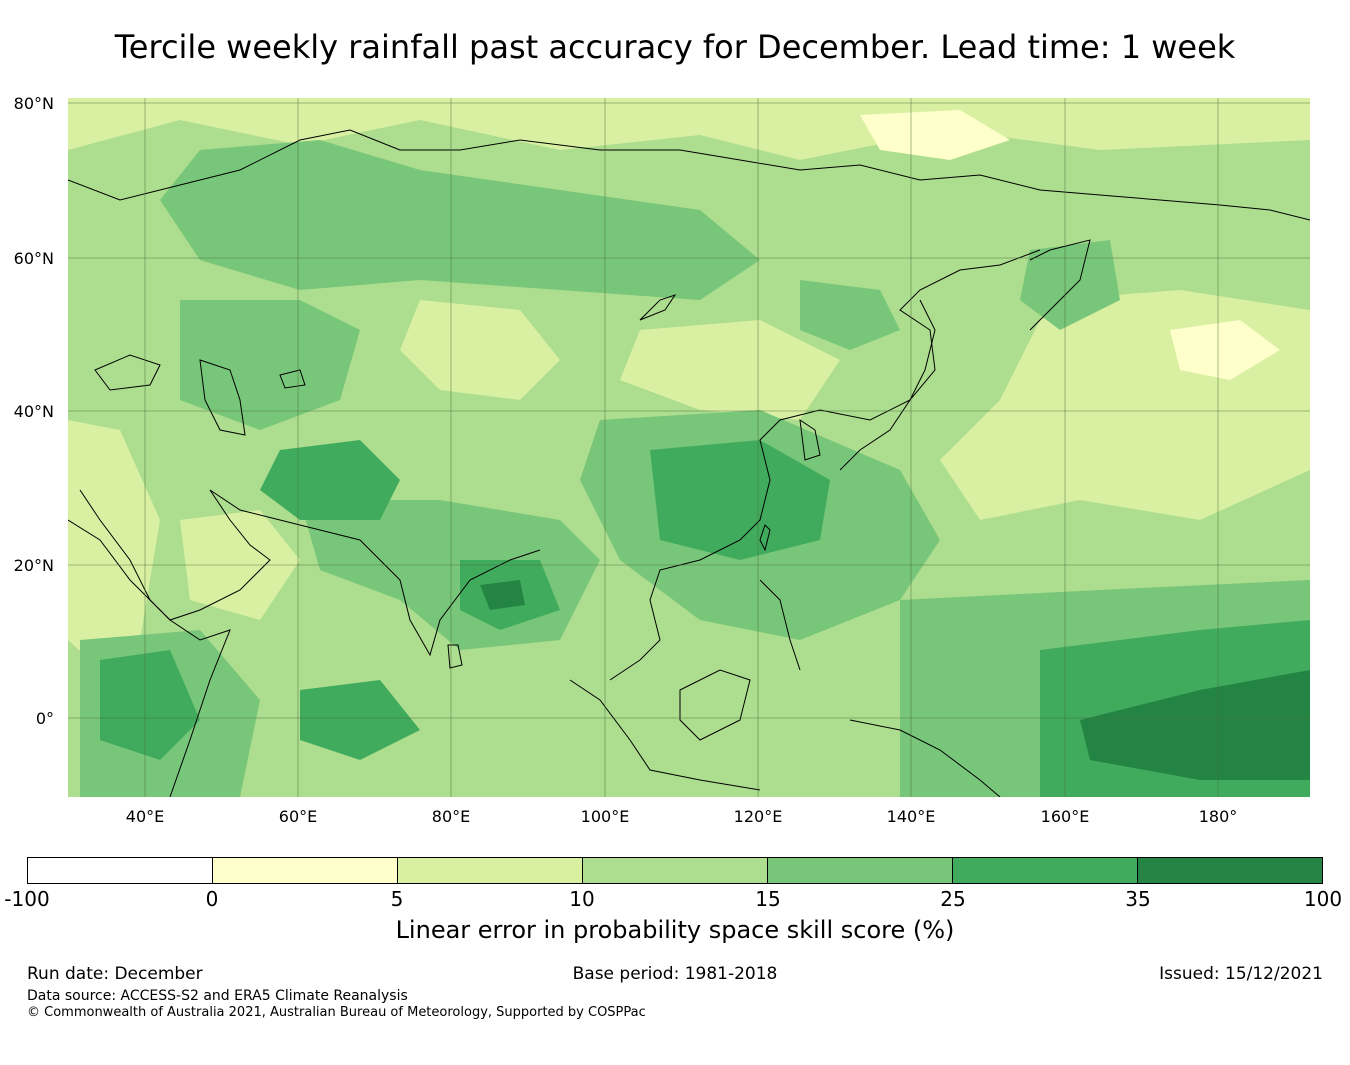 This screenshot has width=1350, height=1065. Describe the element at coordinates (44, 718) in the screenshot. I see `lat-label-0: 0°` at that location.